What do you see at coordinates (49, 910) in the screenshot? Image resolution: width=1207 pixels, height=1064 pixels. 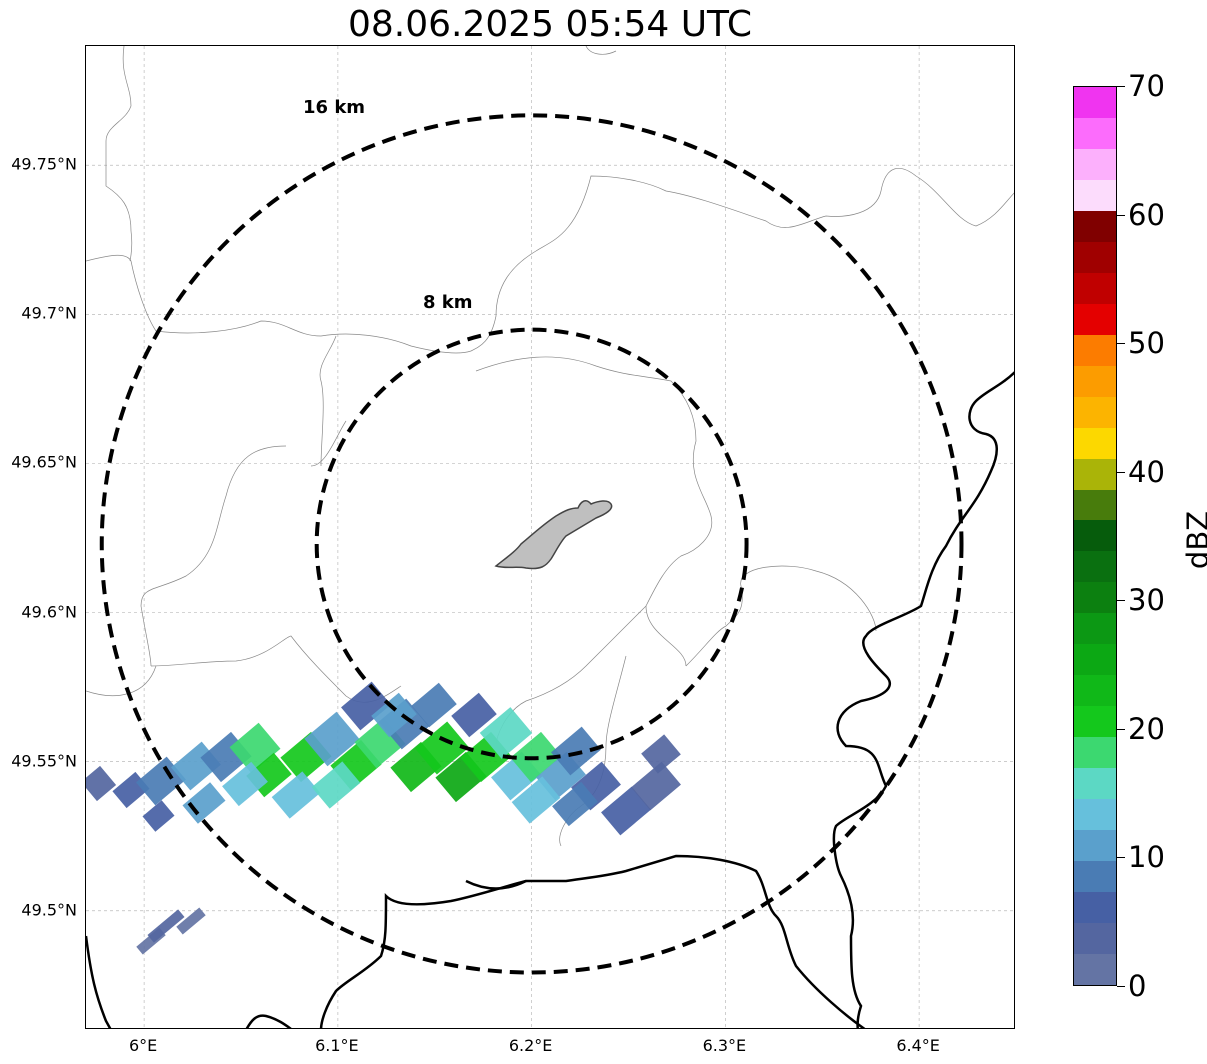 I see `lat-tick-label: 49.5°N` at bounding box center [49, 910].